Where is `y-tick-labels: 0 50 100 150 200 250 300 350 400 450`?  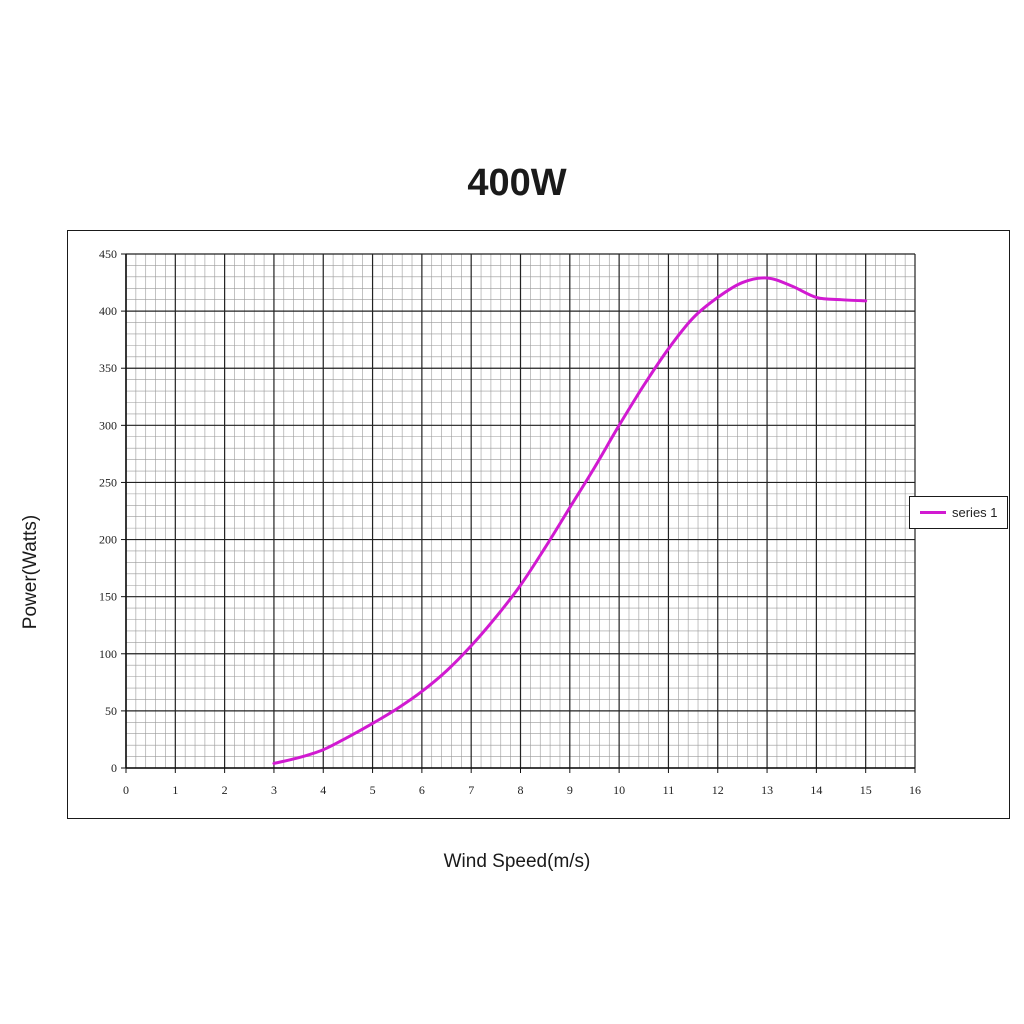 y-tick-labels: 0 50 100 150 200 250 300 350 400 450 is located at coordinates (108, 511).